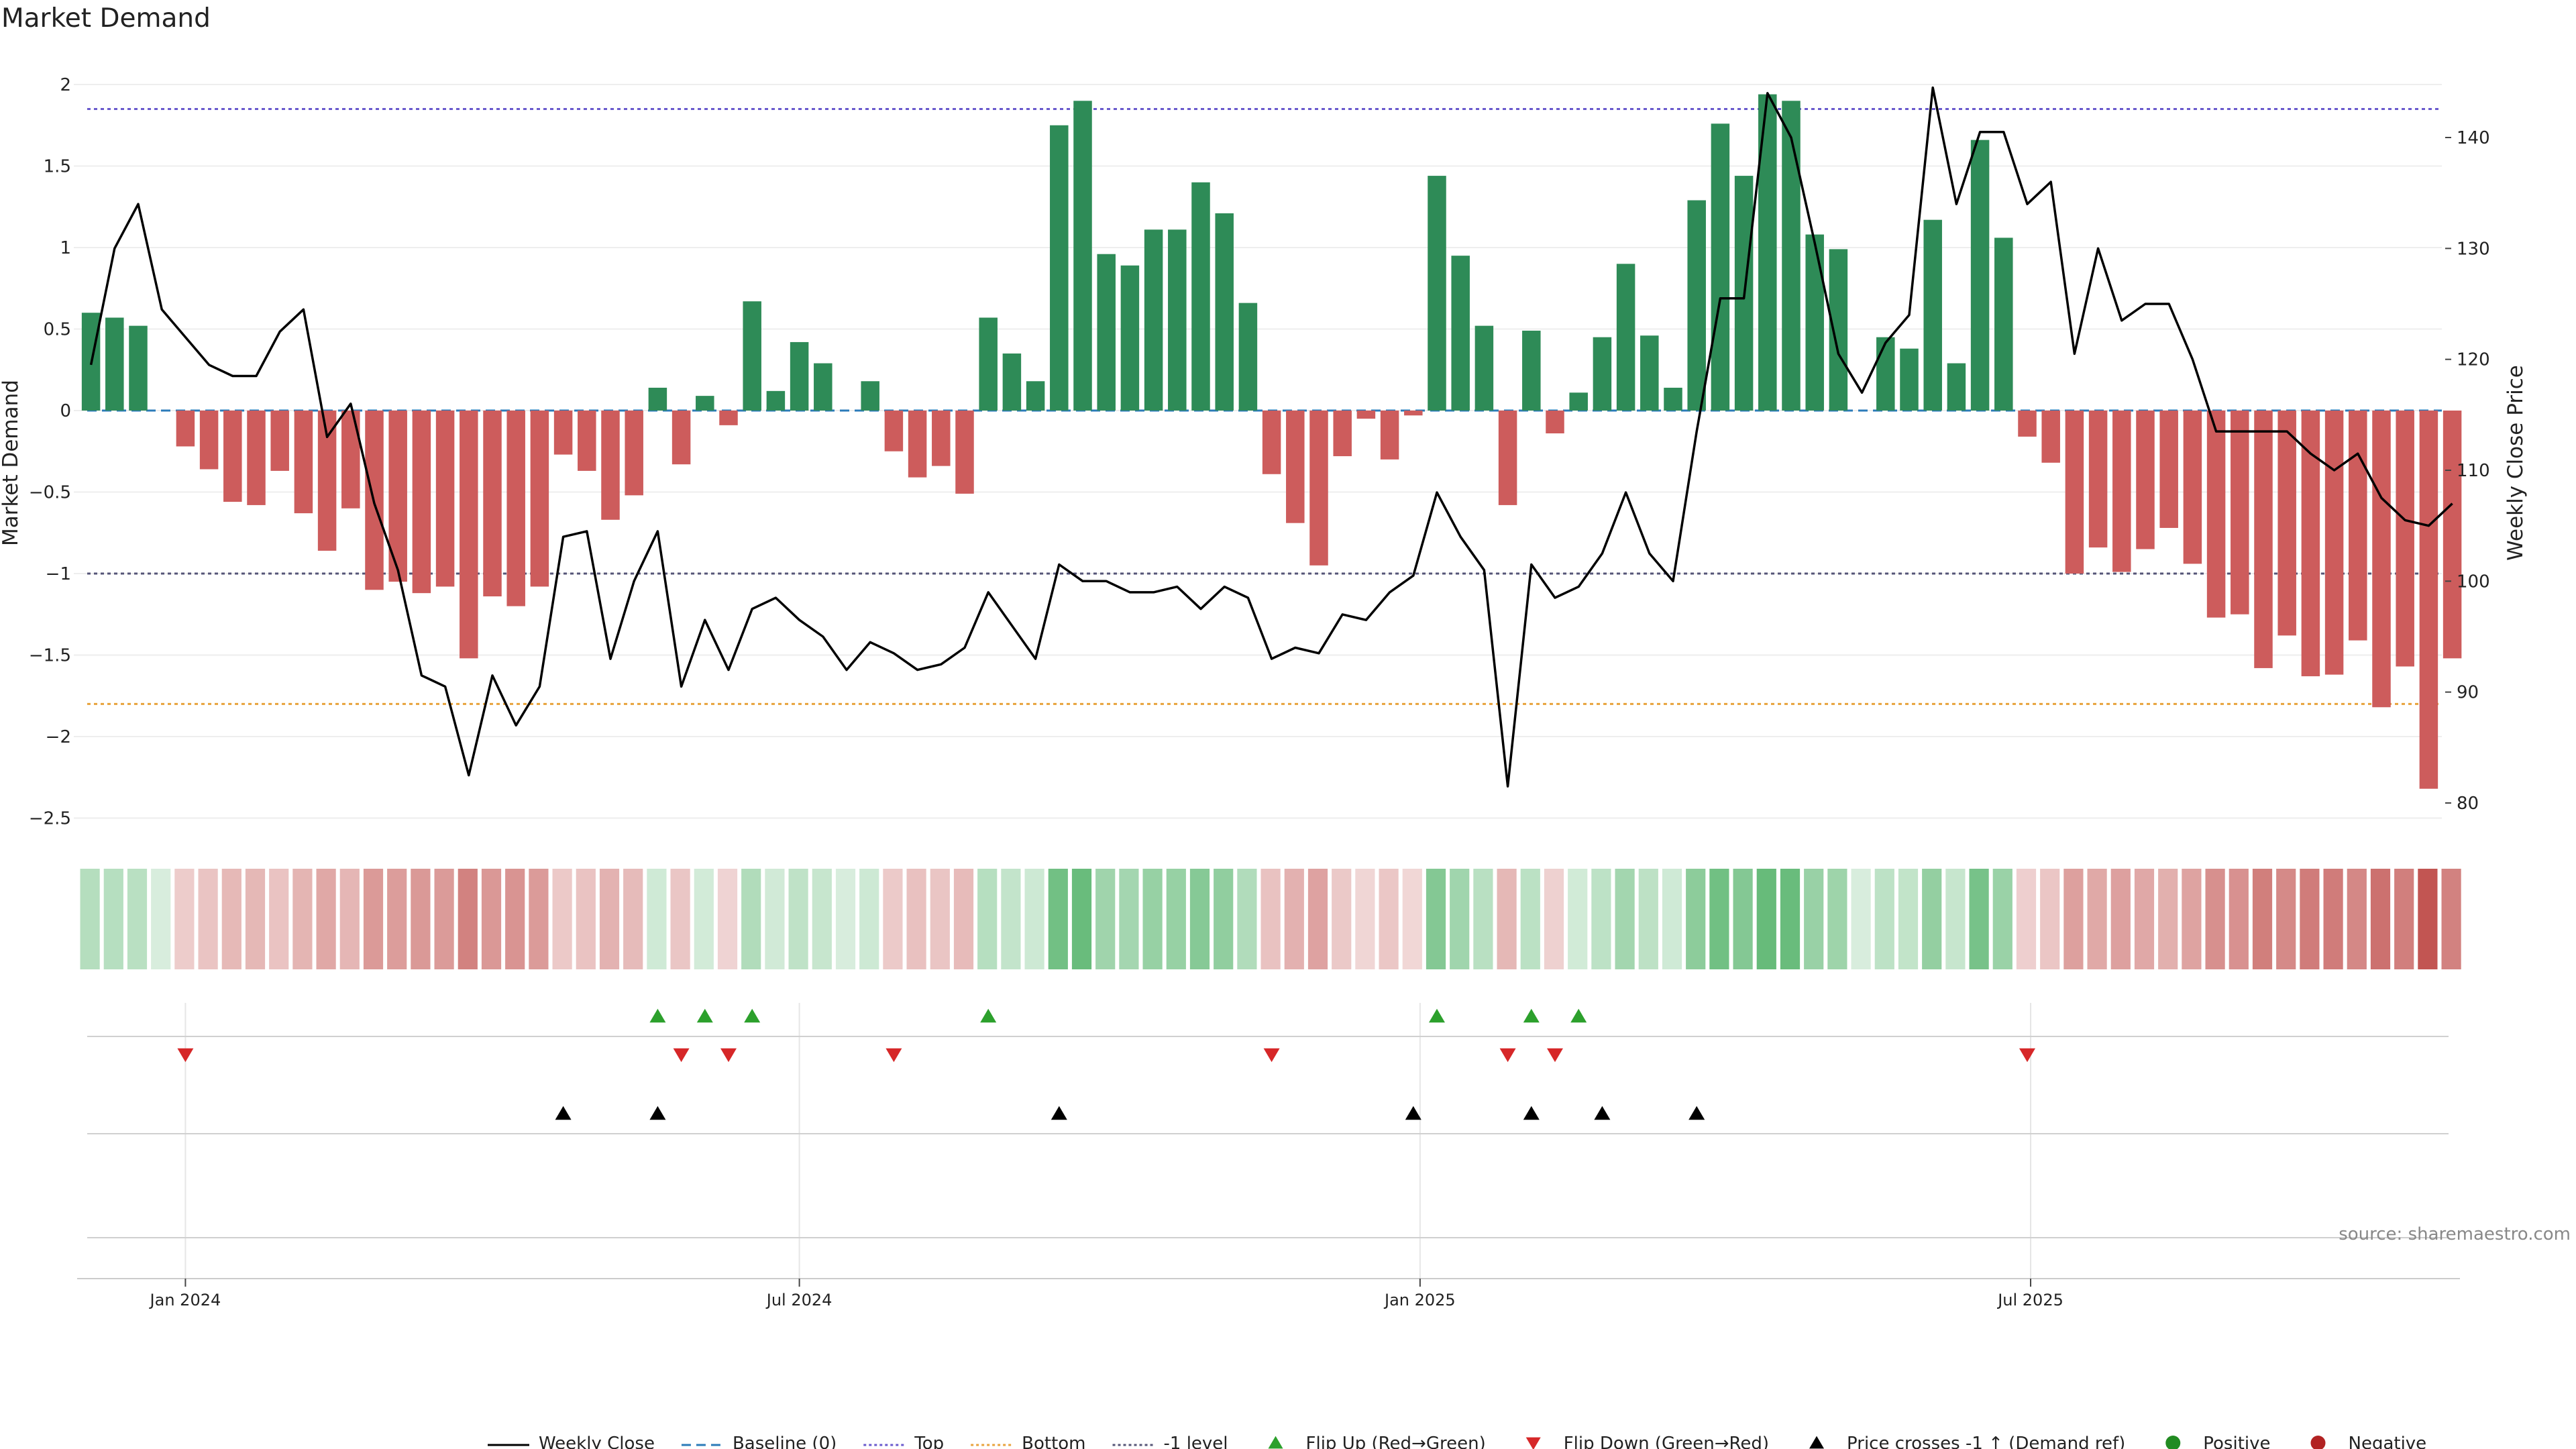  Describe the element at coordinates (106, 18) in the screenshot. I see `chart-title: Market Demand` at that location.